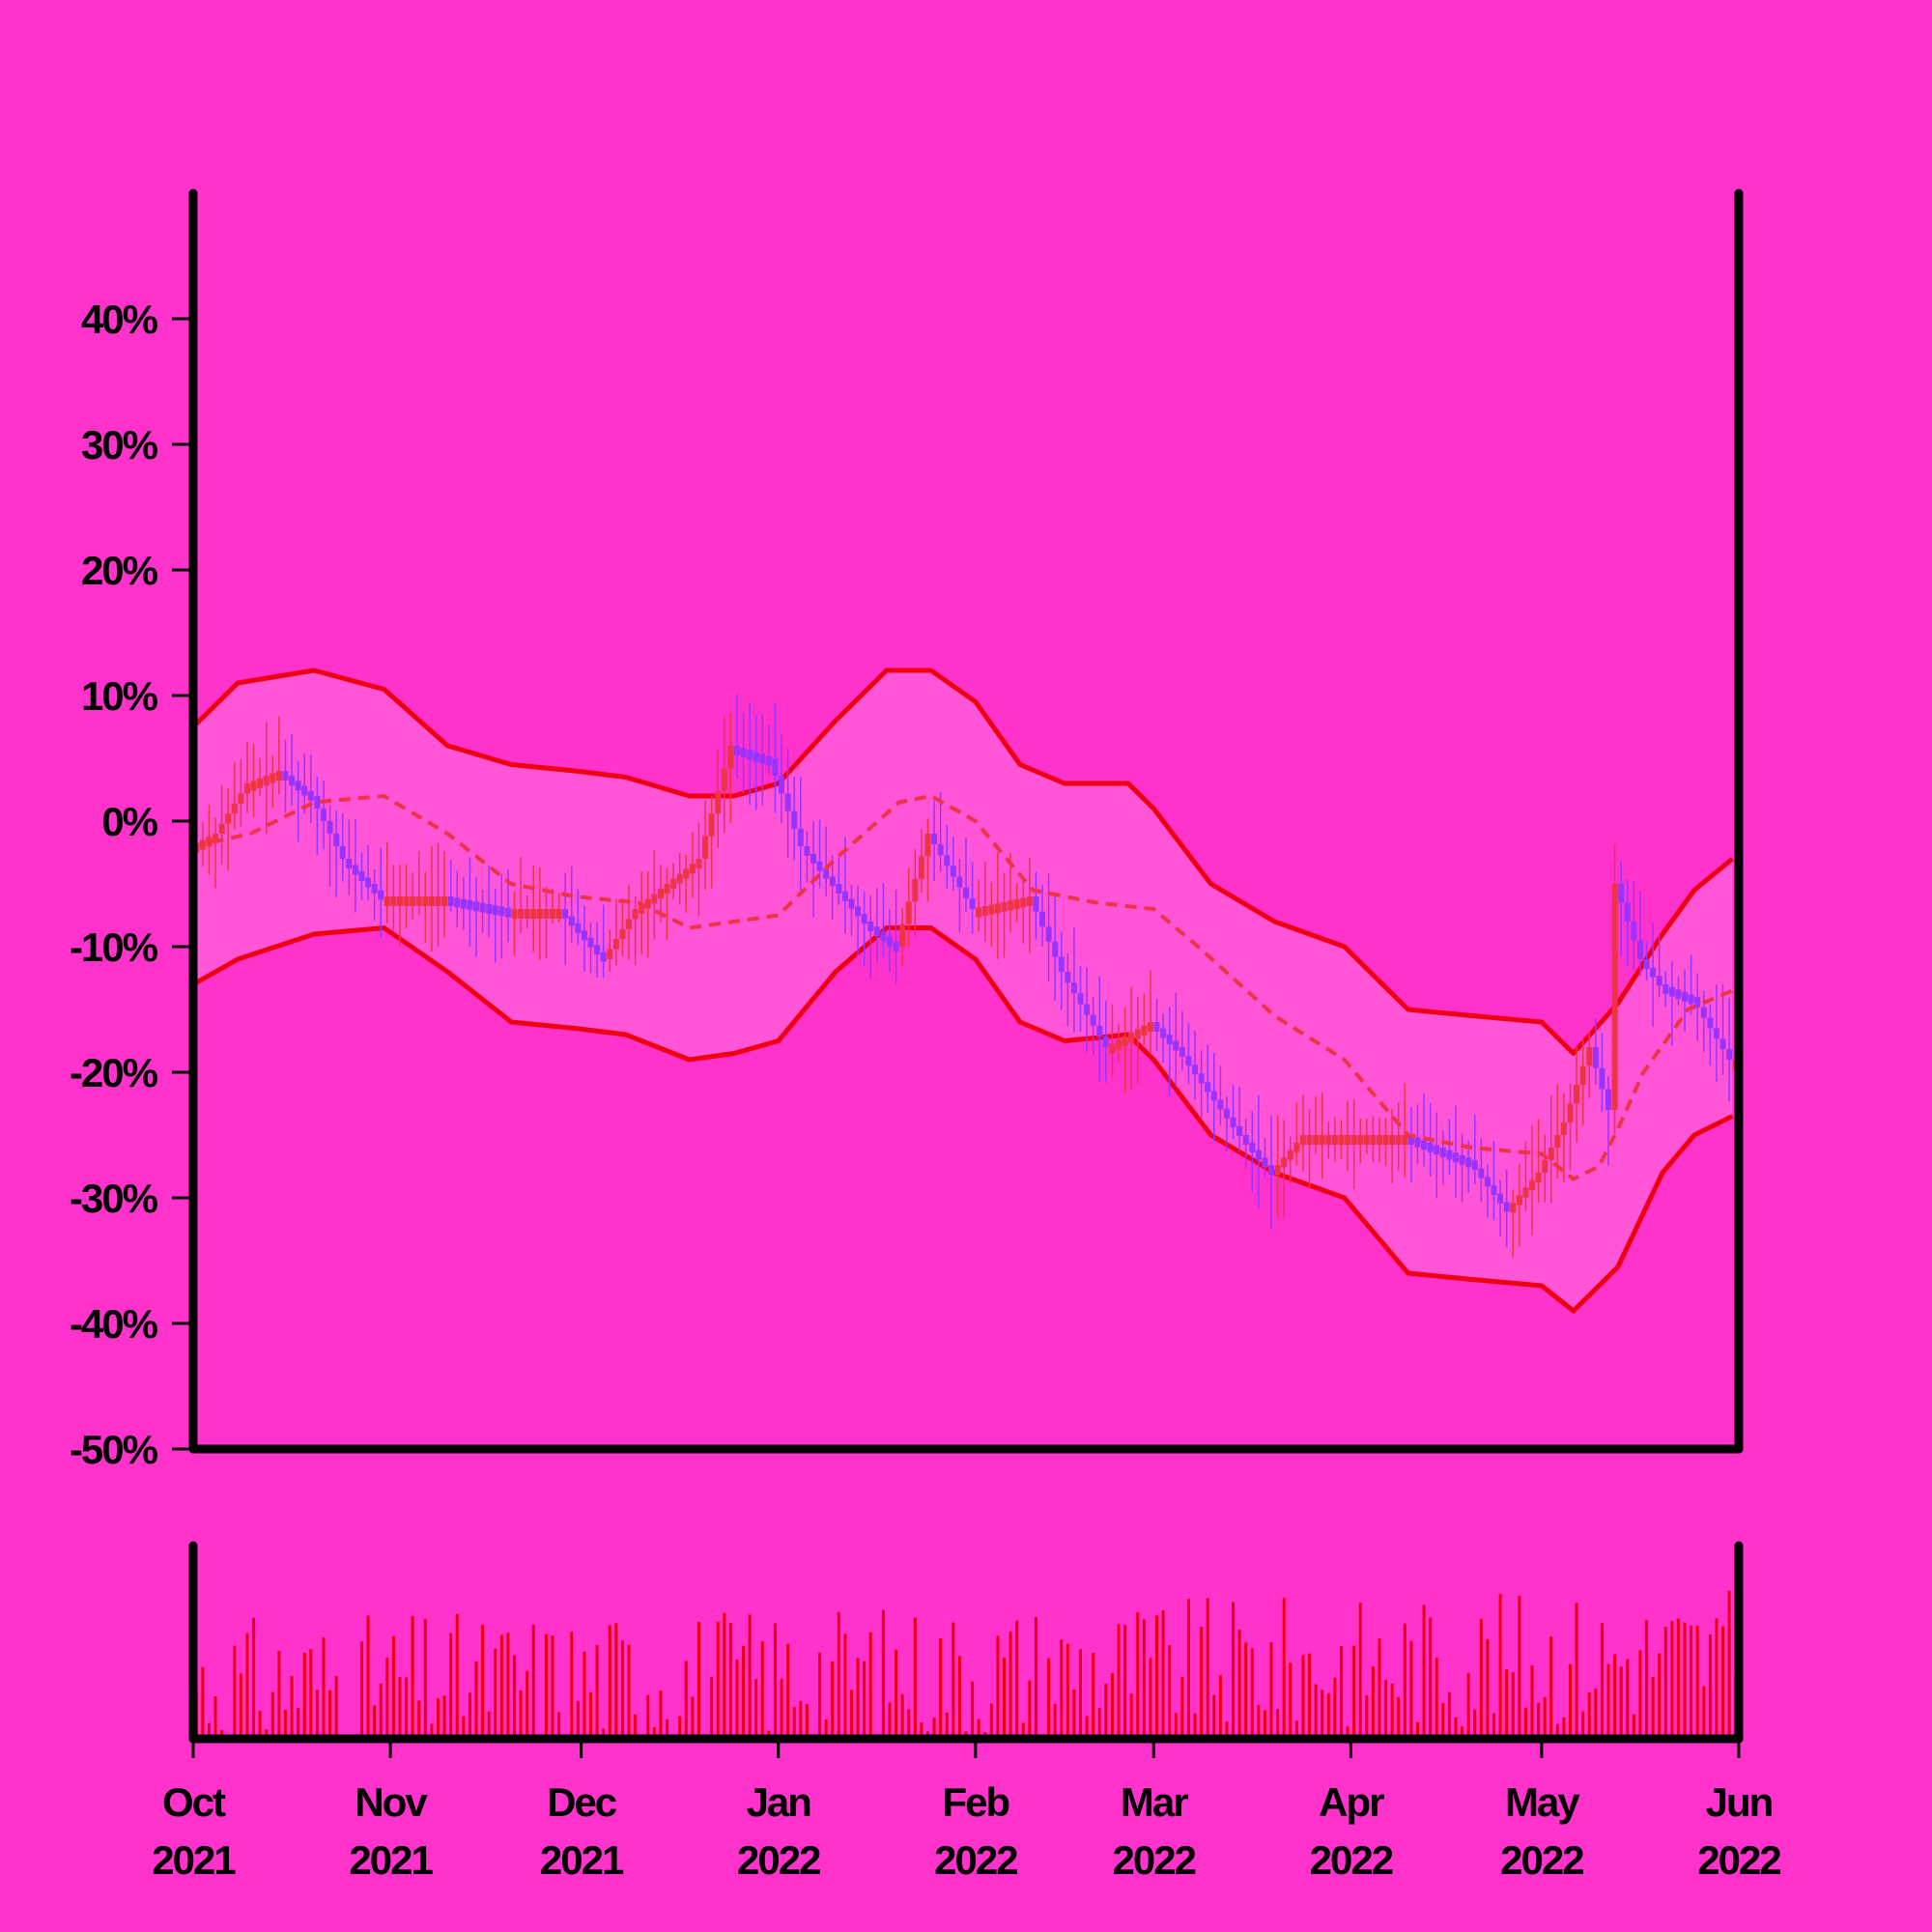 Image resolution: width=1932 pixels, height=1932 pixels. What do you see at coordinates (976, 1802) in the screenshot?
I see `x-tick-month: Feb` at bounding box center [976, 1802].